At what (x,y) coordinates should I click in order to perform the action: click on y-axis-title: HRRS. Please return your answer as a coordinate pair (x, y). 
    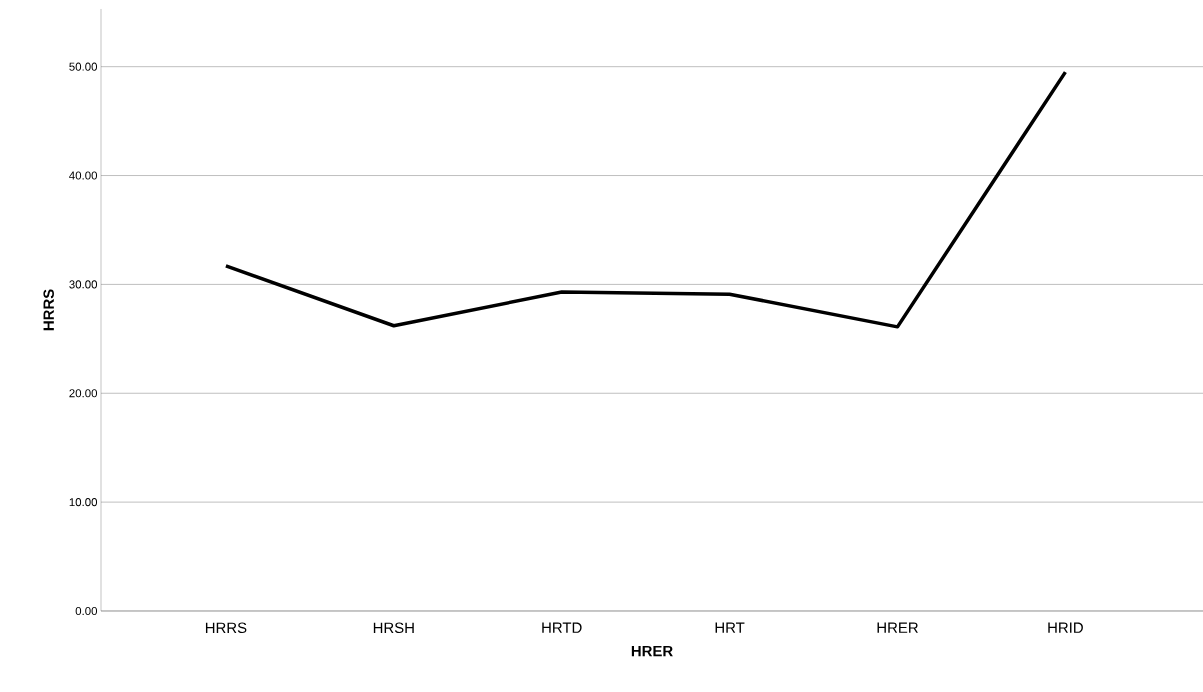
    Looking at the image, I should click on (48, 310).